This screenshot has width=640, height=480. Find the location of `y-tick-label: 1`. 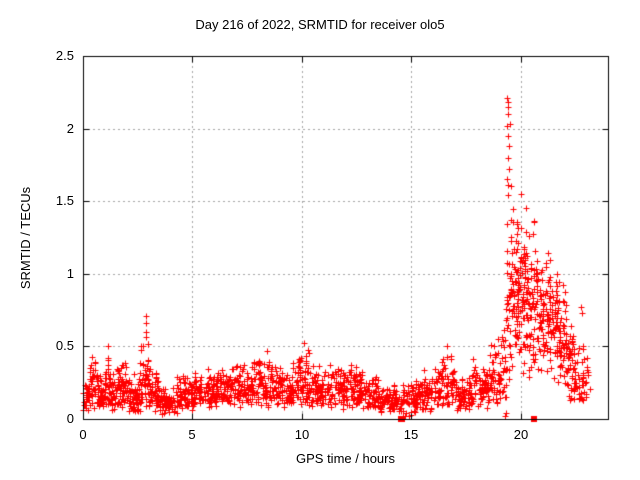

y-tick-label: 1 is located at coordinates (70, 273).